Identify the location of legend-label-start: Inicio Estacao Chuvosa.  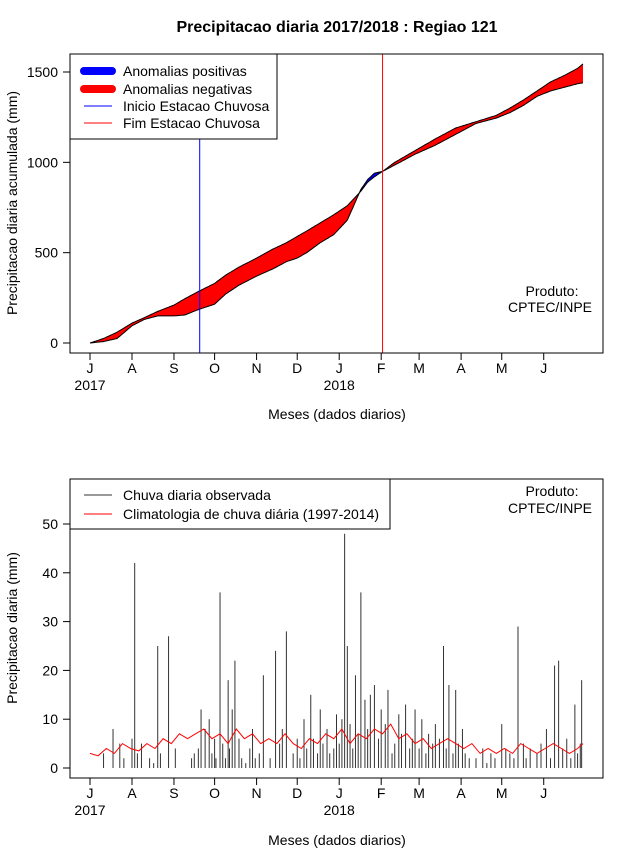
(196, 106).